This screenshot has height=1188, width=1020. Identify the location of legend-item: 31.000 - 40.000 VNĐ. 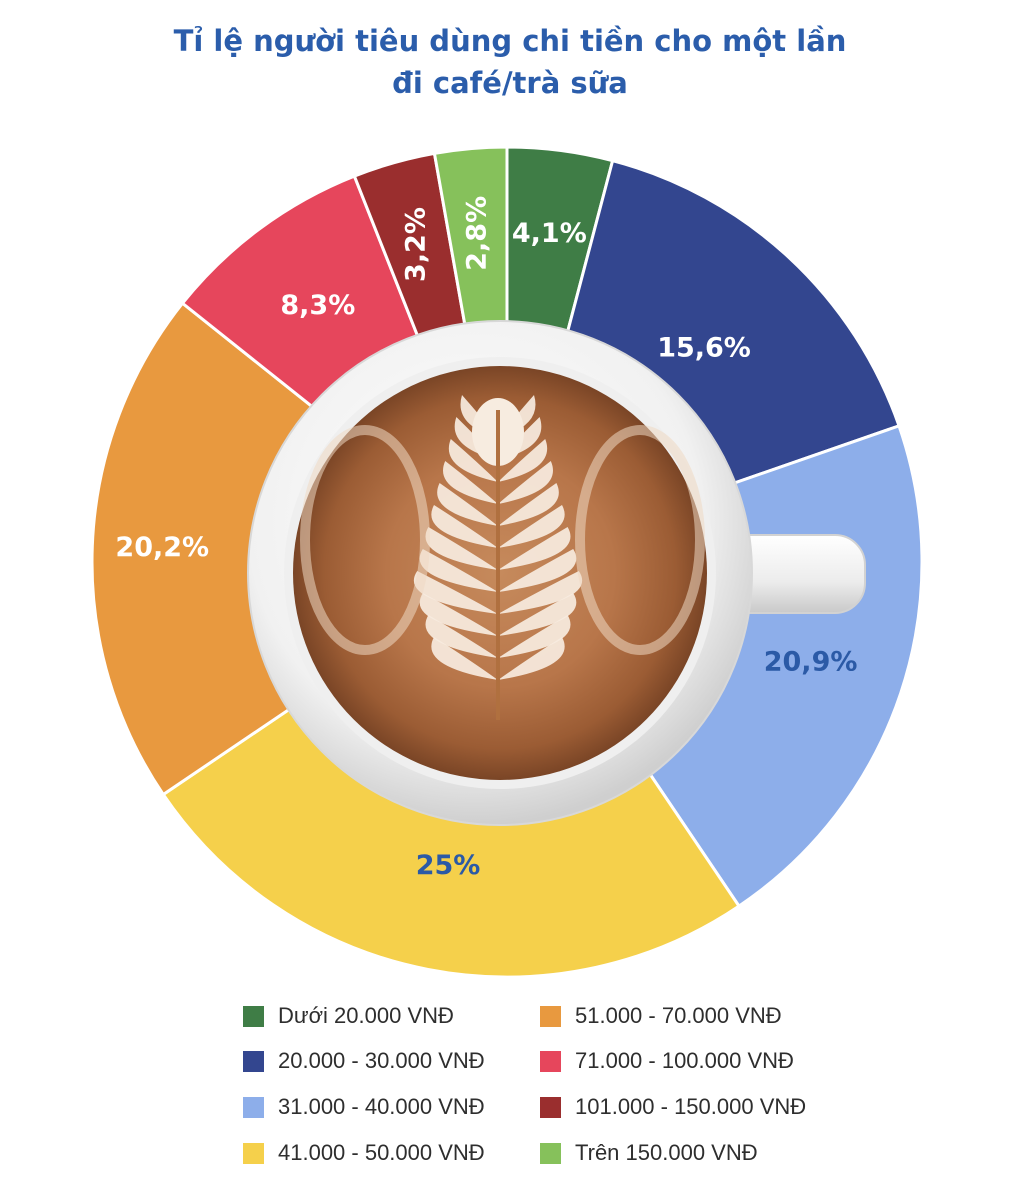
(364, 1107).